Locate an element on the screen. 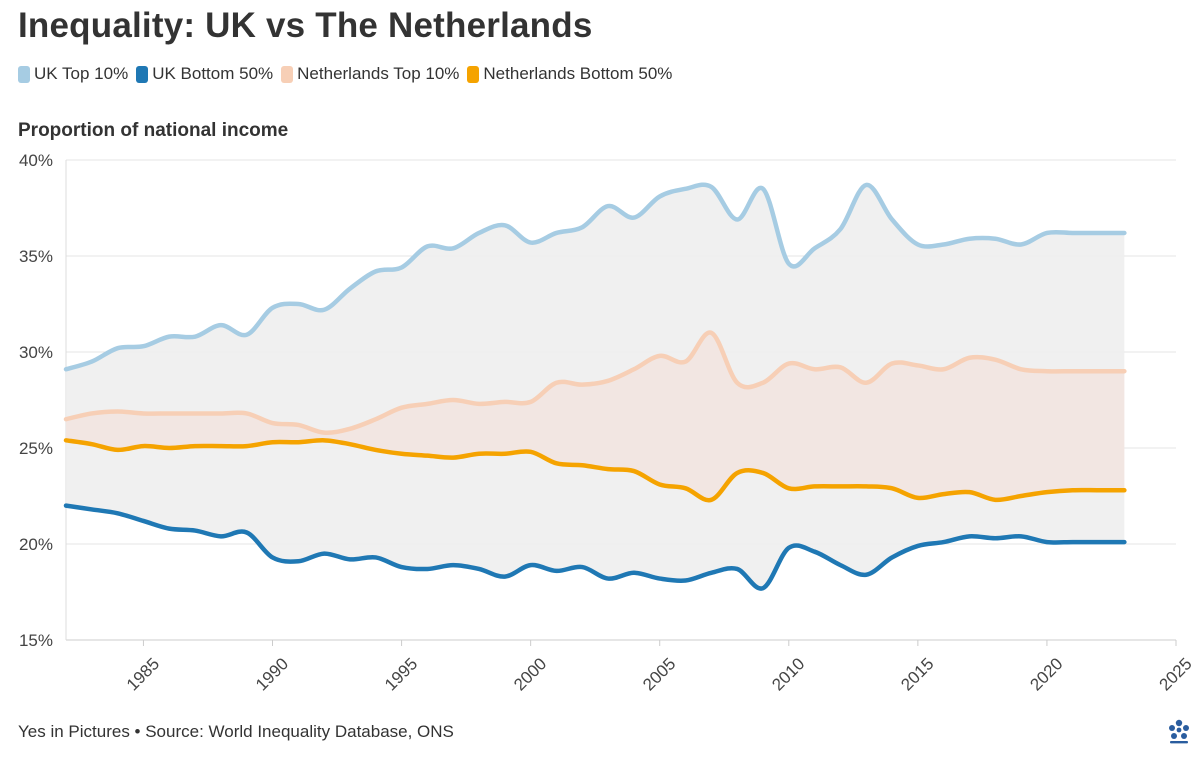  y-tick-label-25: 25% is located at coordinates (36, 448).